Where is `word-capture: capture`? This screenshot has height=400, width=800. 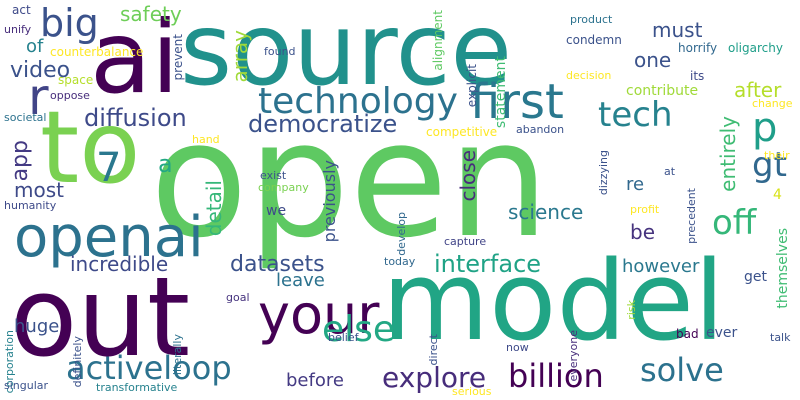
word-capture: capture is located at coordinates (465, 241).